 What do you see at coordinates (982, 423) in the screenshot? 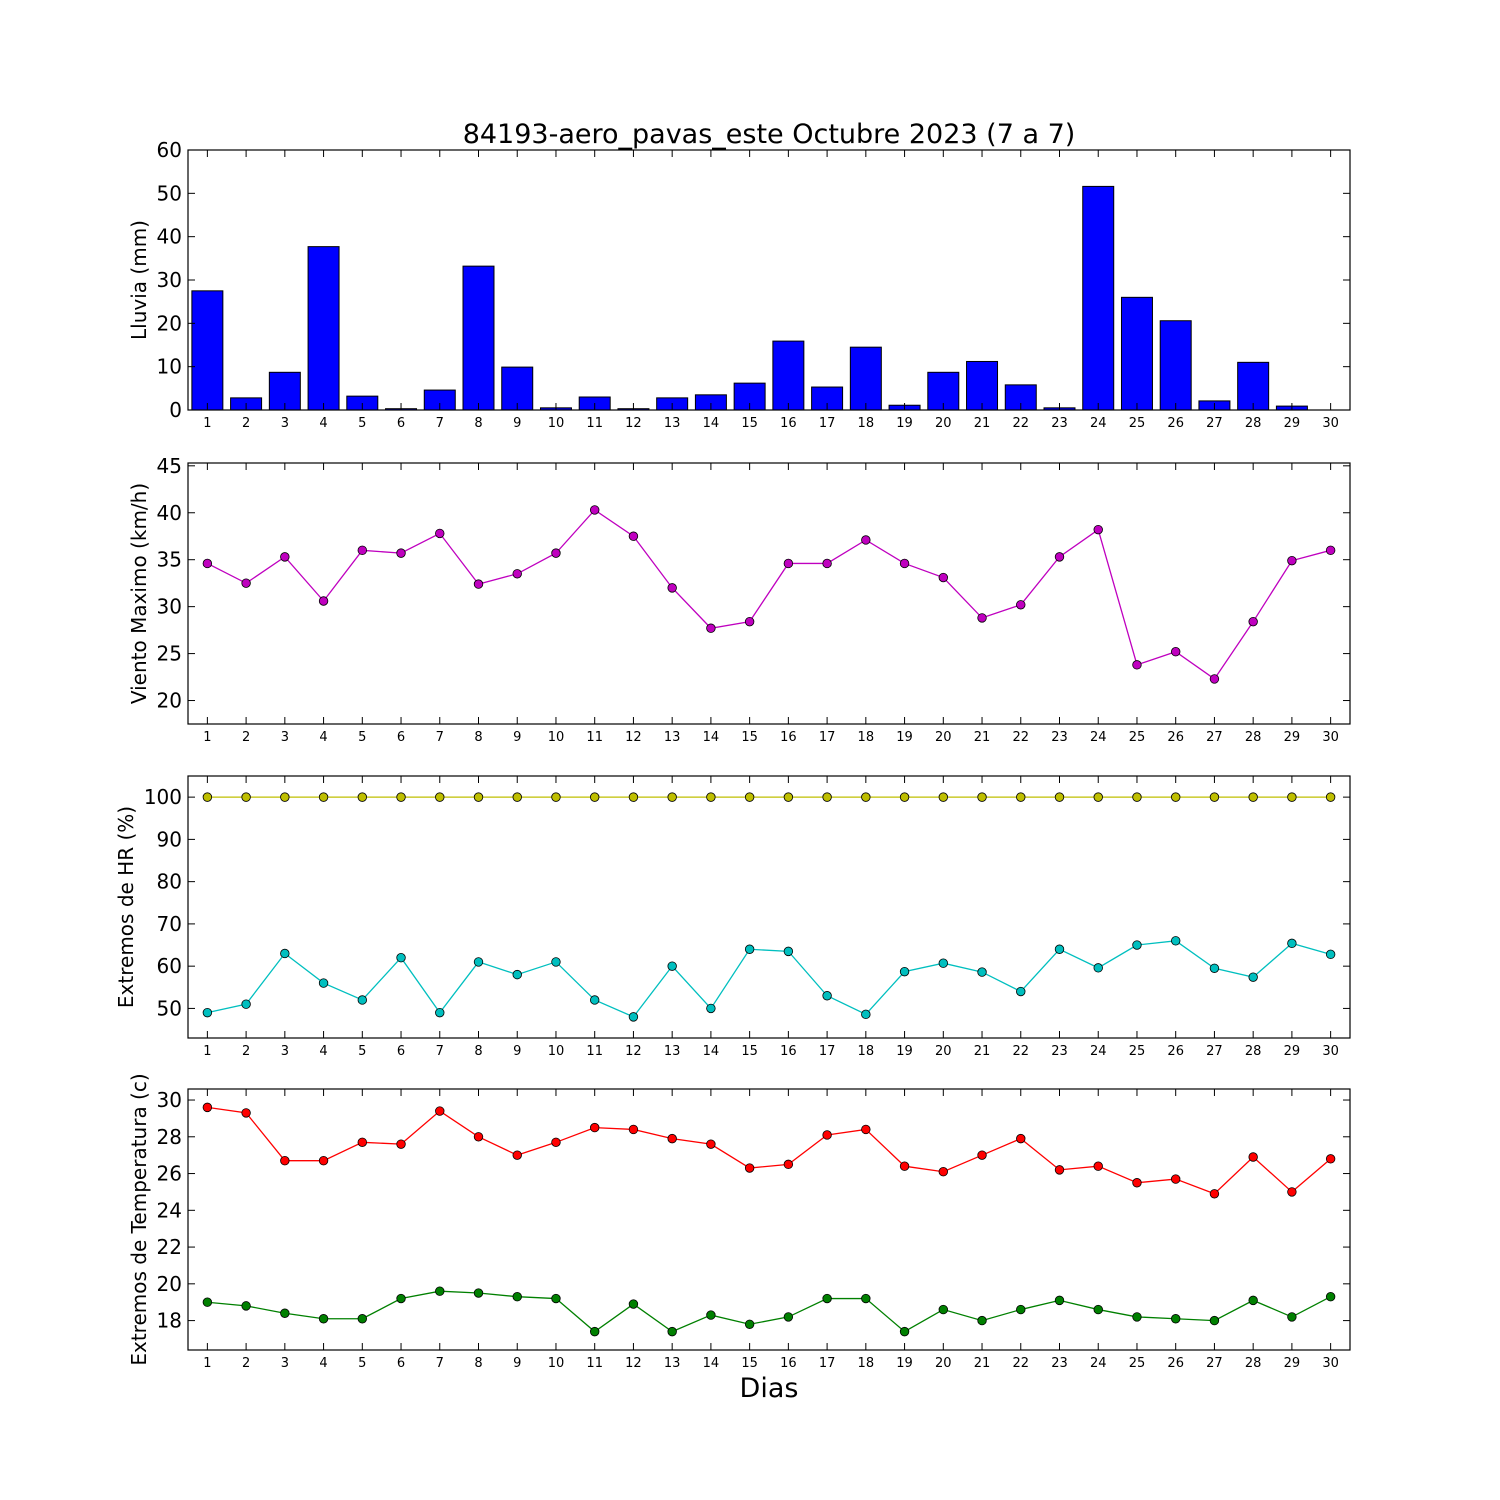
I see `rainfall-x-tick-label: 21` at bounding box center [982, 423].